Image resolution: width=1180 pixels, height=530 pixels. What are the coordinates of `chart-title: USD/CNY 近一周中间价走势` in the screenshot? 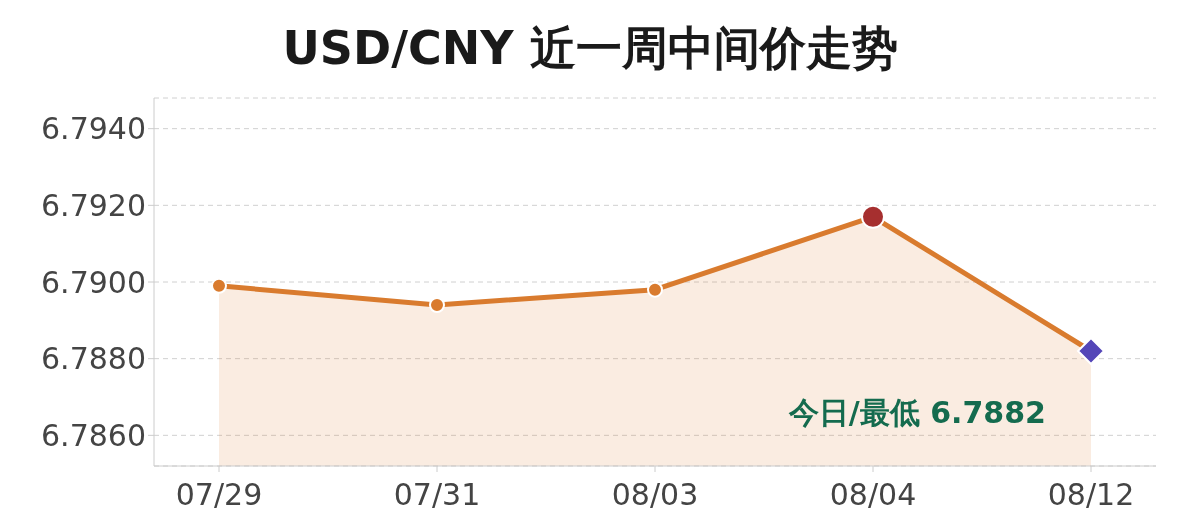 It's located at (590, 48).